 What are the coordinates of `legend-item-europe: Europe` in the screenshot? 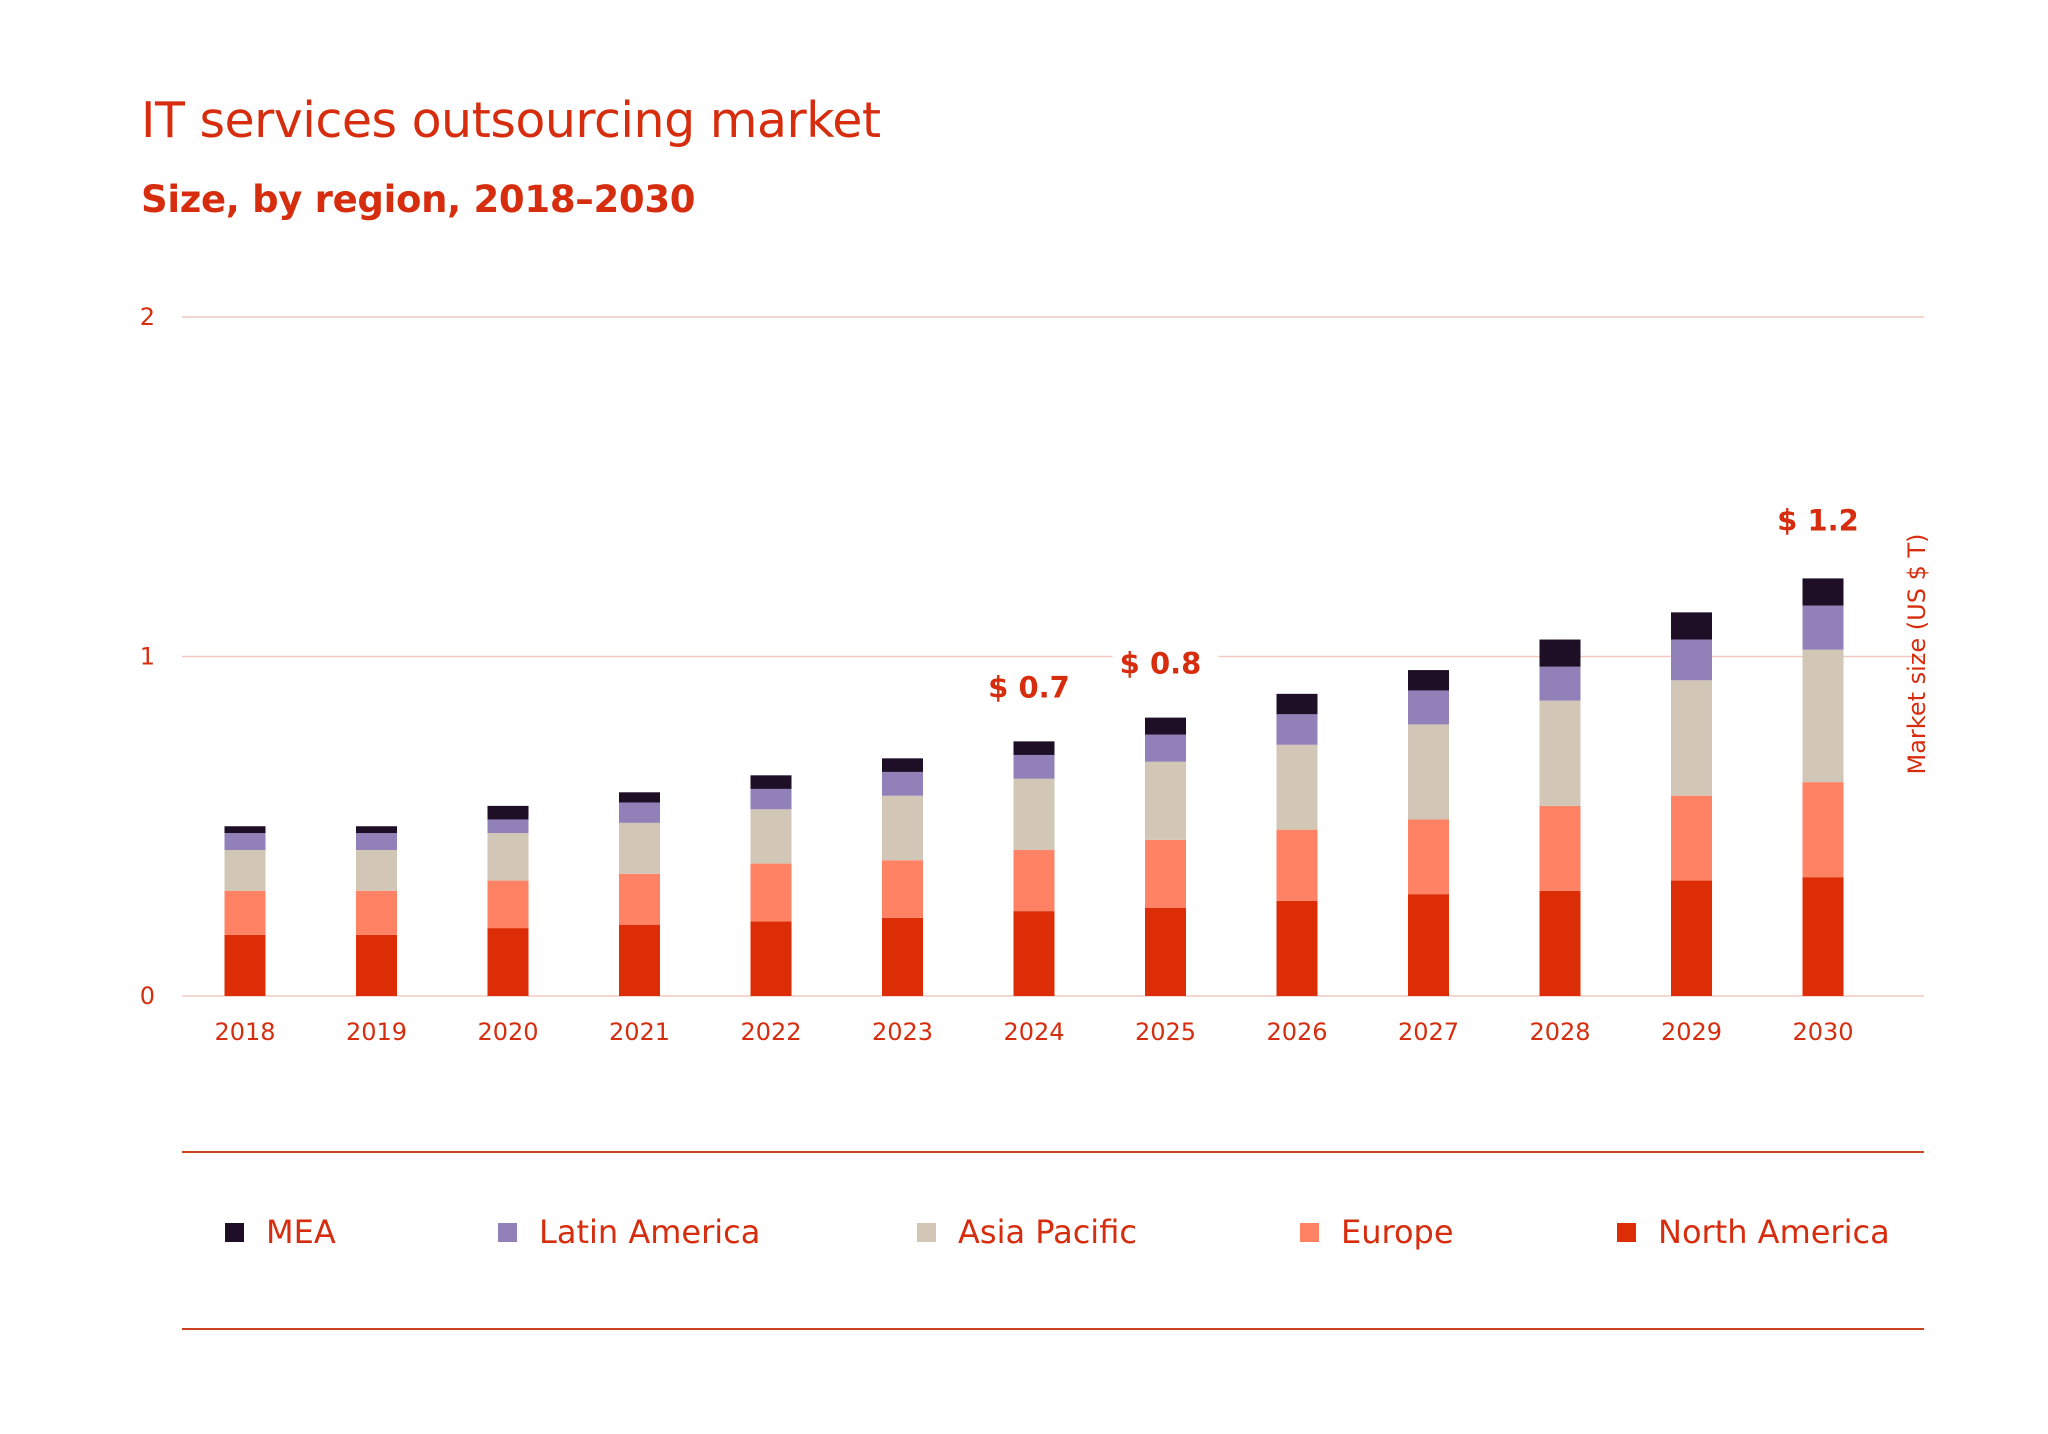 It's located at (1377, 1232).